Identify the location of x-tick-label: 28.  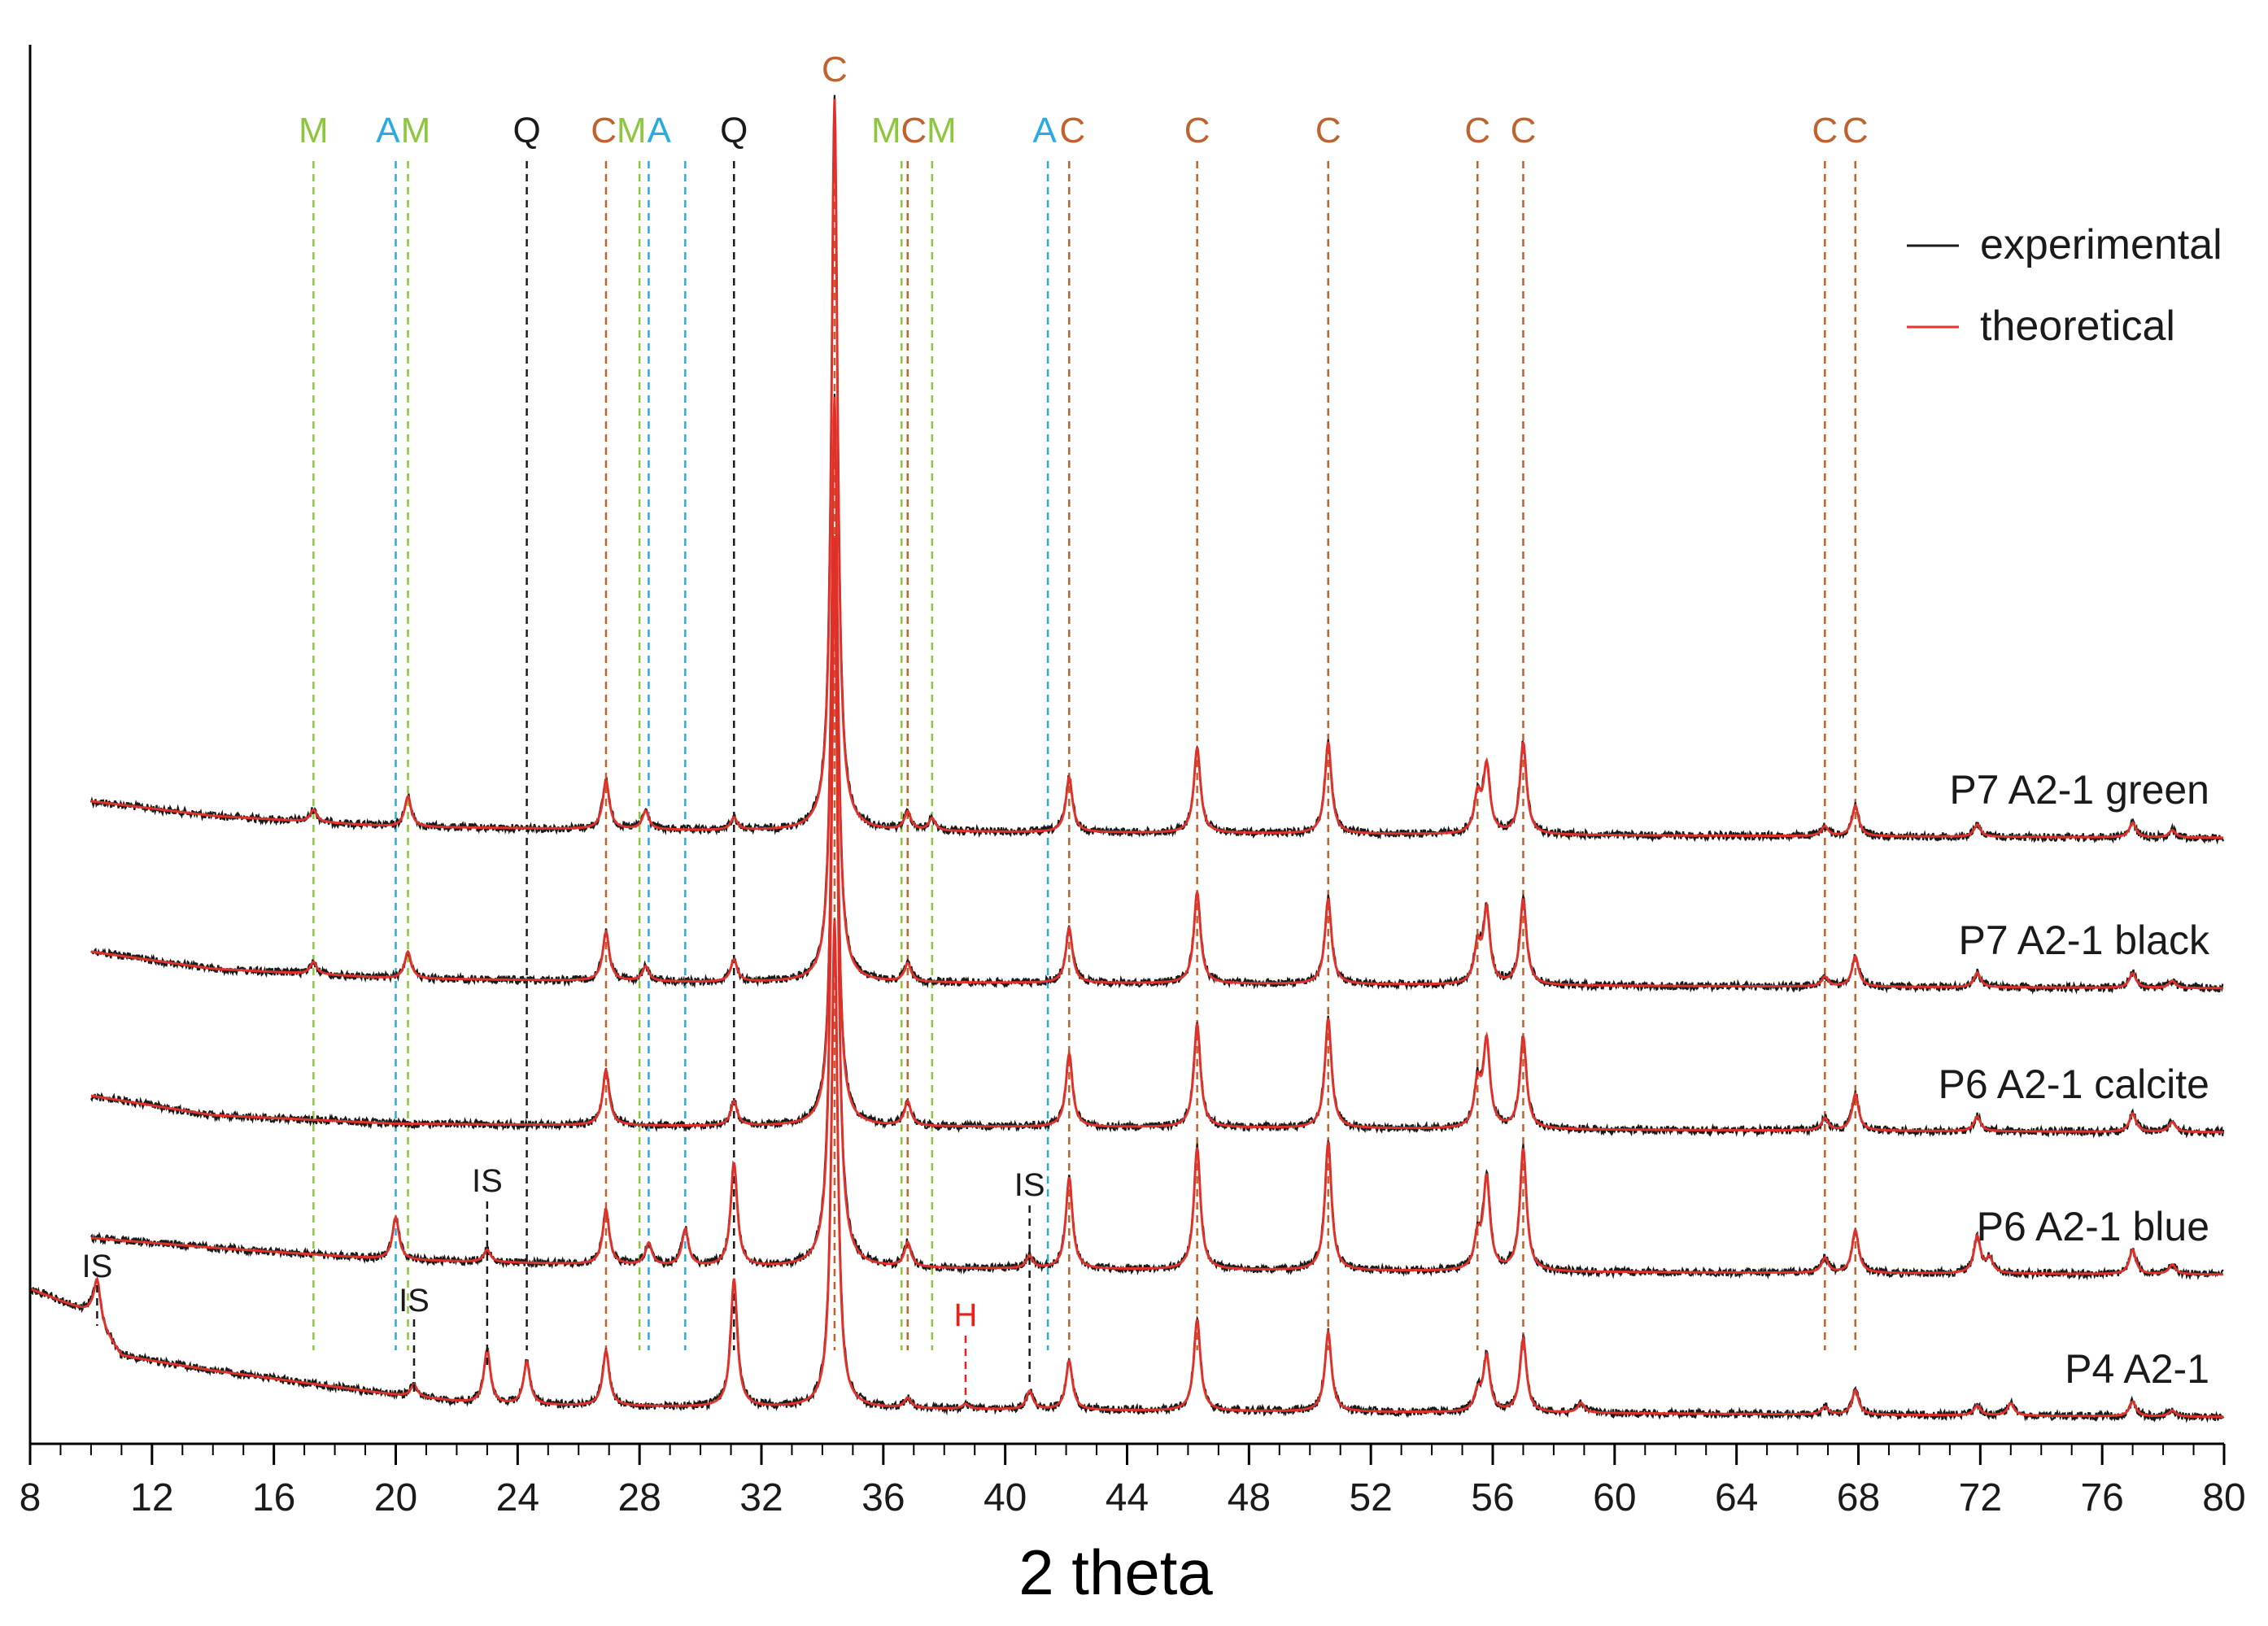
(639, 1497).